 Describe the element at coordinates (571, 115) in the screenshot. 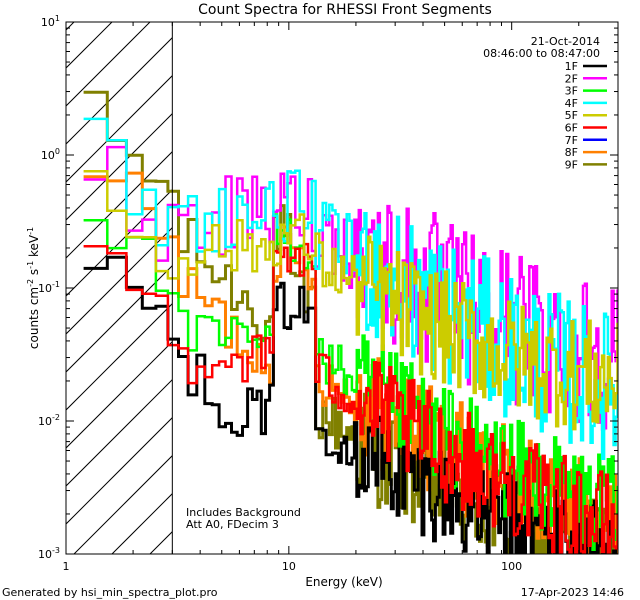

I see `legend-label: 5F` at that location.